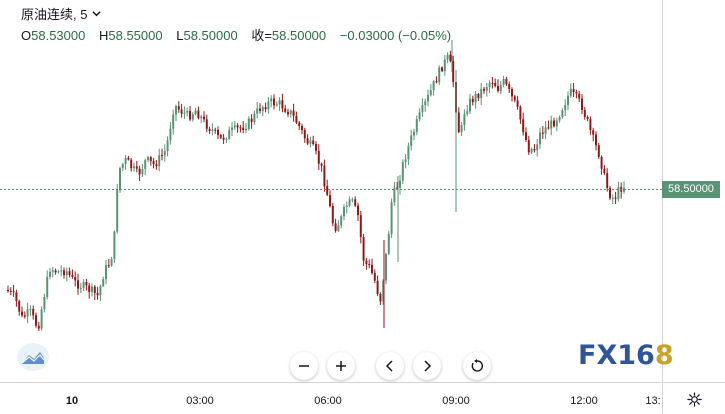 The width and height of the screenshot is (725, 414). I want to click on low-value: 58.50000, so click(210, 35).